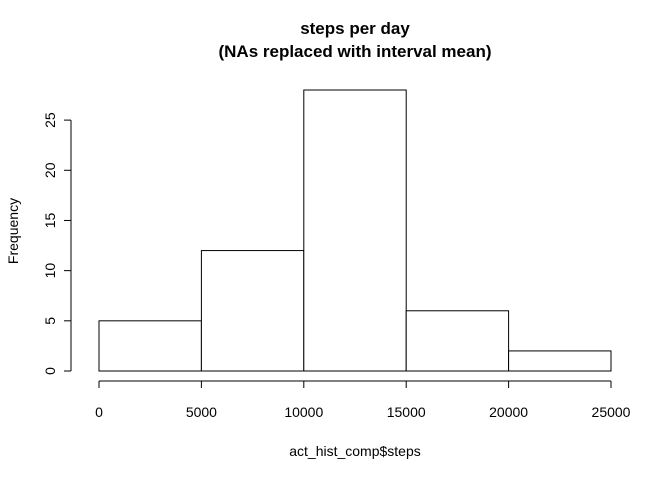  What do you see at coordinates (611, 412) in the screenshot?
I see `x-tick-label: 25000` at bounding box center [611, 412].